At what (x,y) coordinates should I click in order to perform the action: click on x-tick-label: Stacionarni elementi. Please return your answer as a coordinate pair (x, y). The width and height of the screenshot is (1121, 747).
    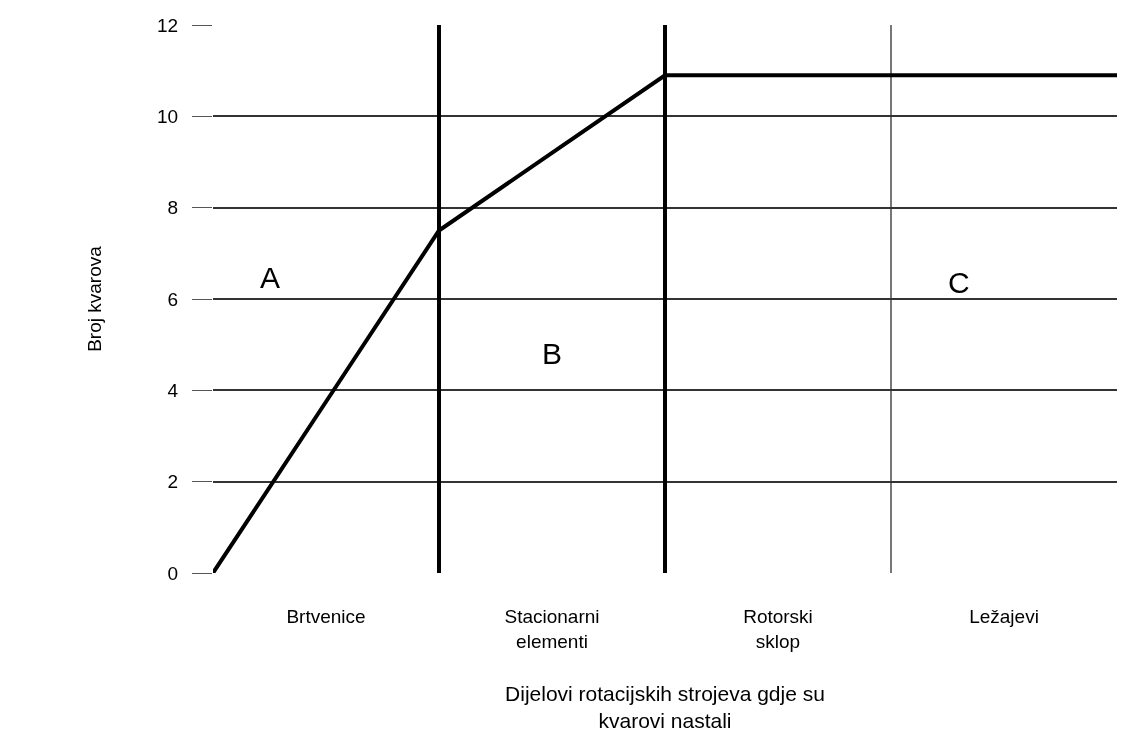
    Looking at the image, I should click on (552, 629).